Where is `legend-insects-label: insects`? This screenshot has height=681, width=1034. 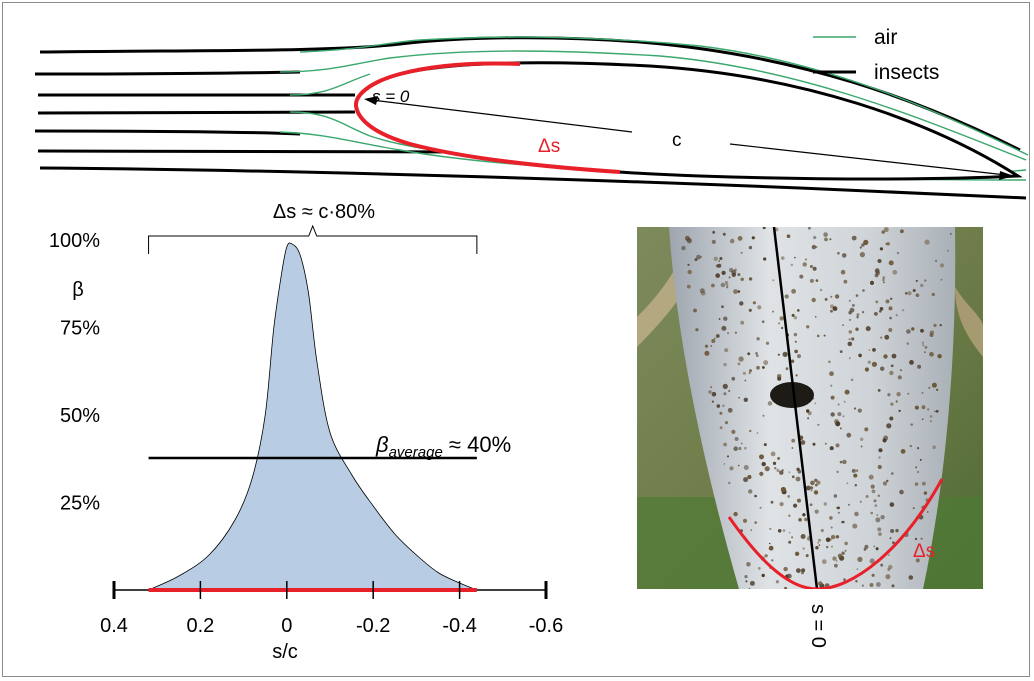
legend-insects-label: insects is located at coordinates (906, 72).